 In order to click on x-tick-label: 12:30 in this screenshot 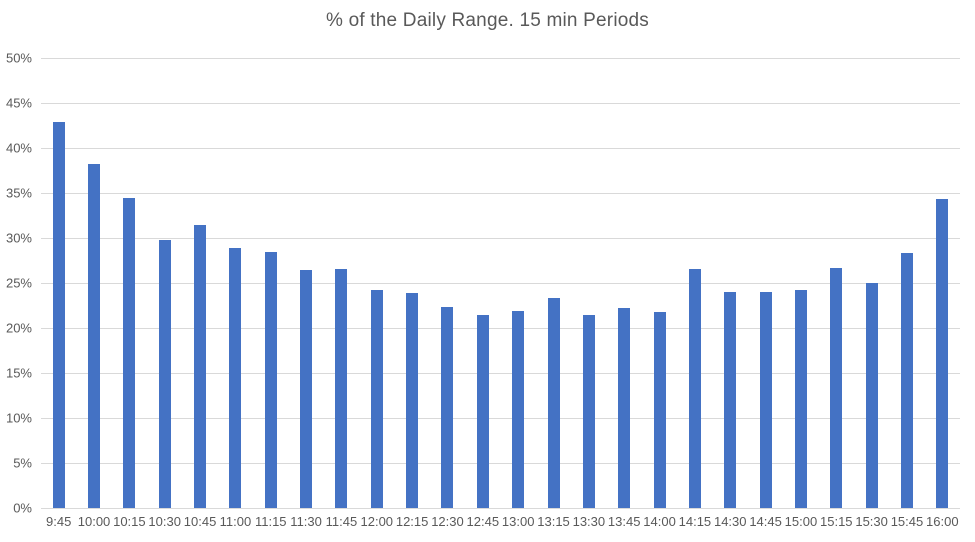, I will do `click(447, 521)`.